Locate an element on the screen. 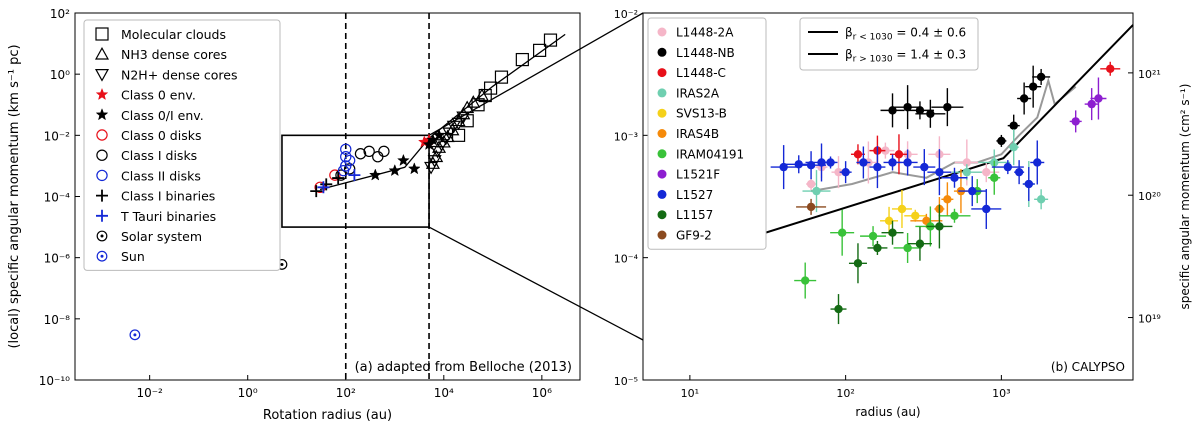 Image resolution: width=1200 pixels, height=433 pixels. panel-b-x-axis-label: radius (au) is located at coordinates (887, 412).